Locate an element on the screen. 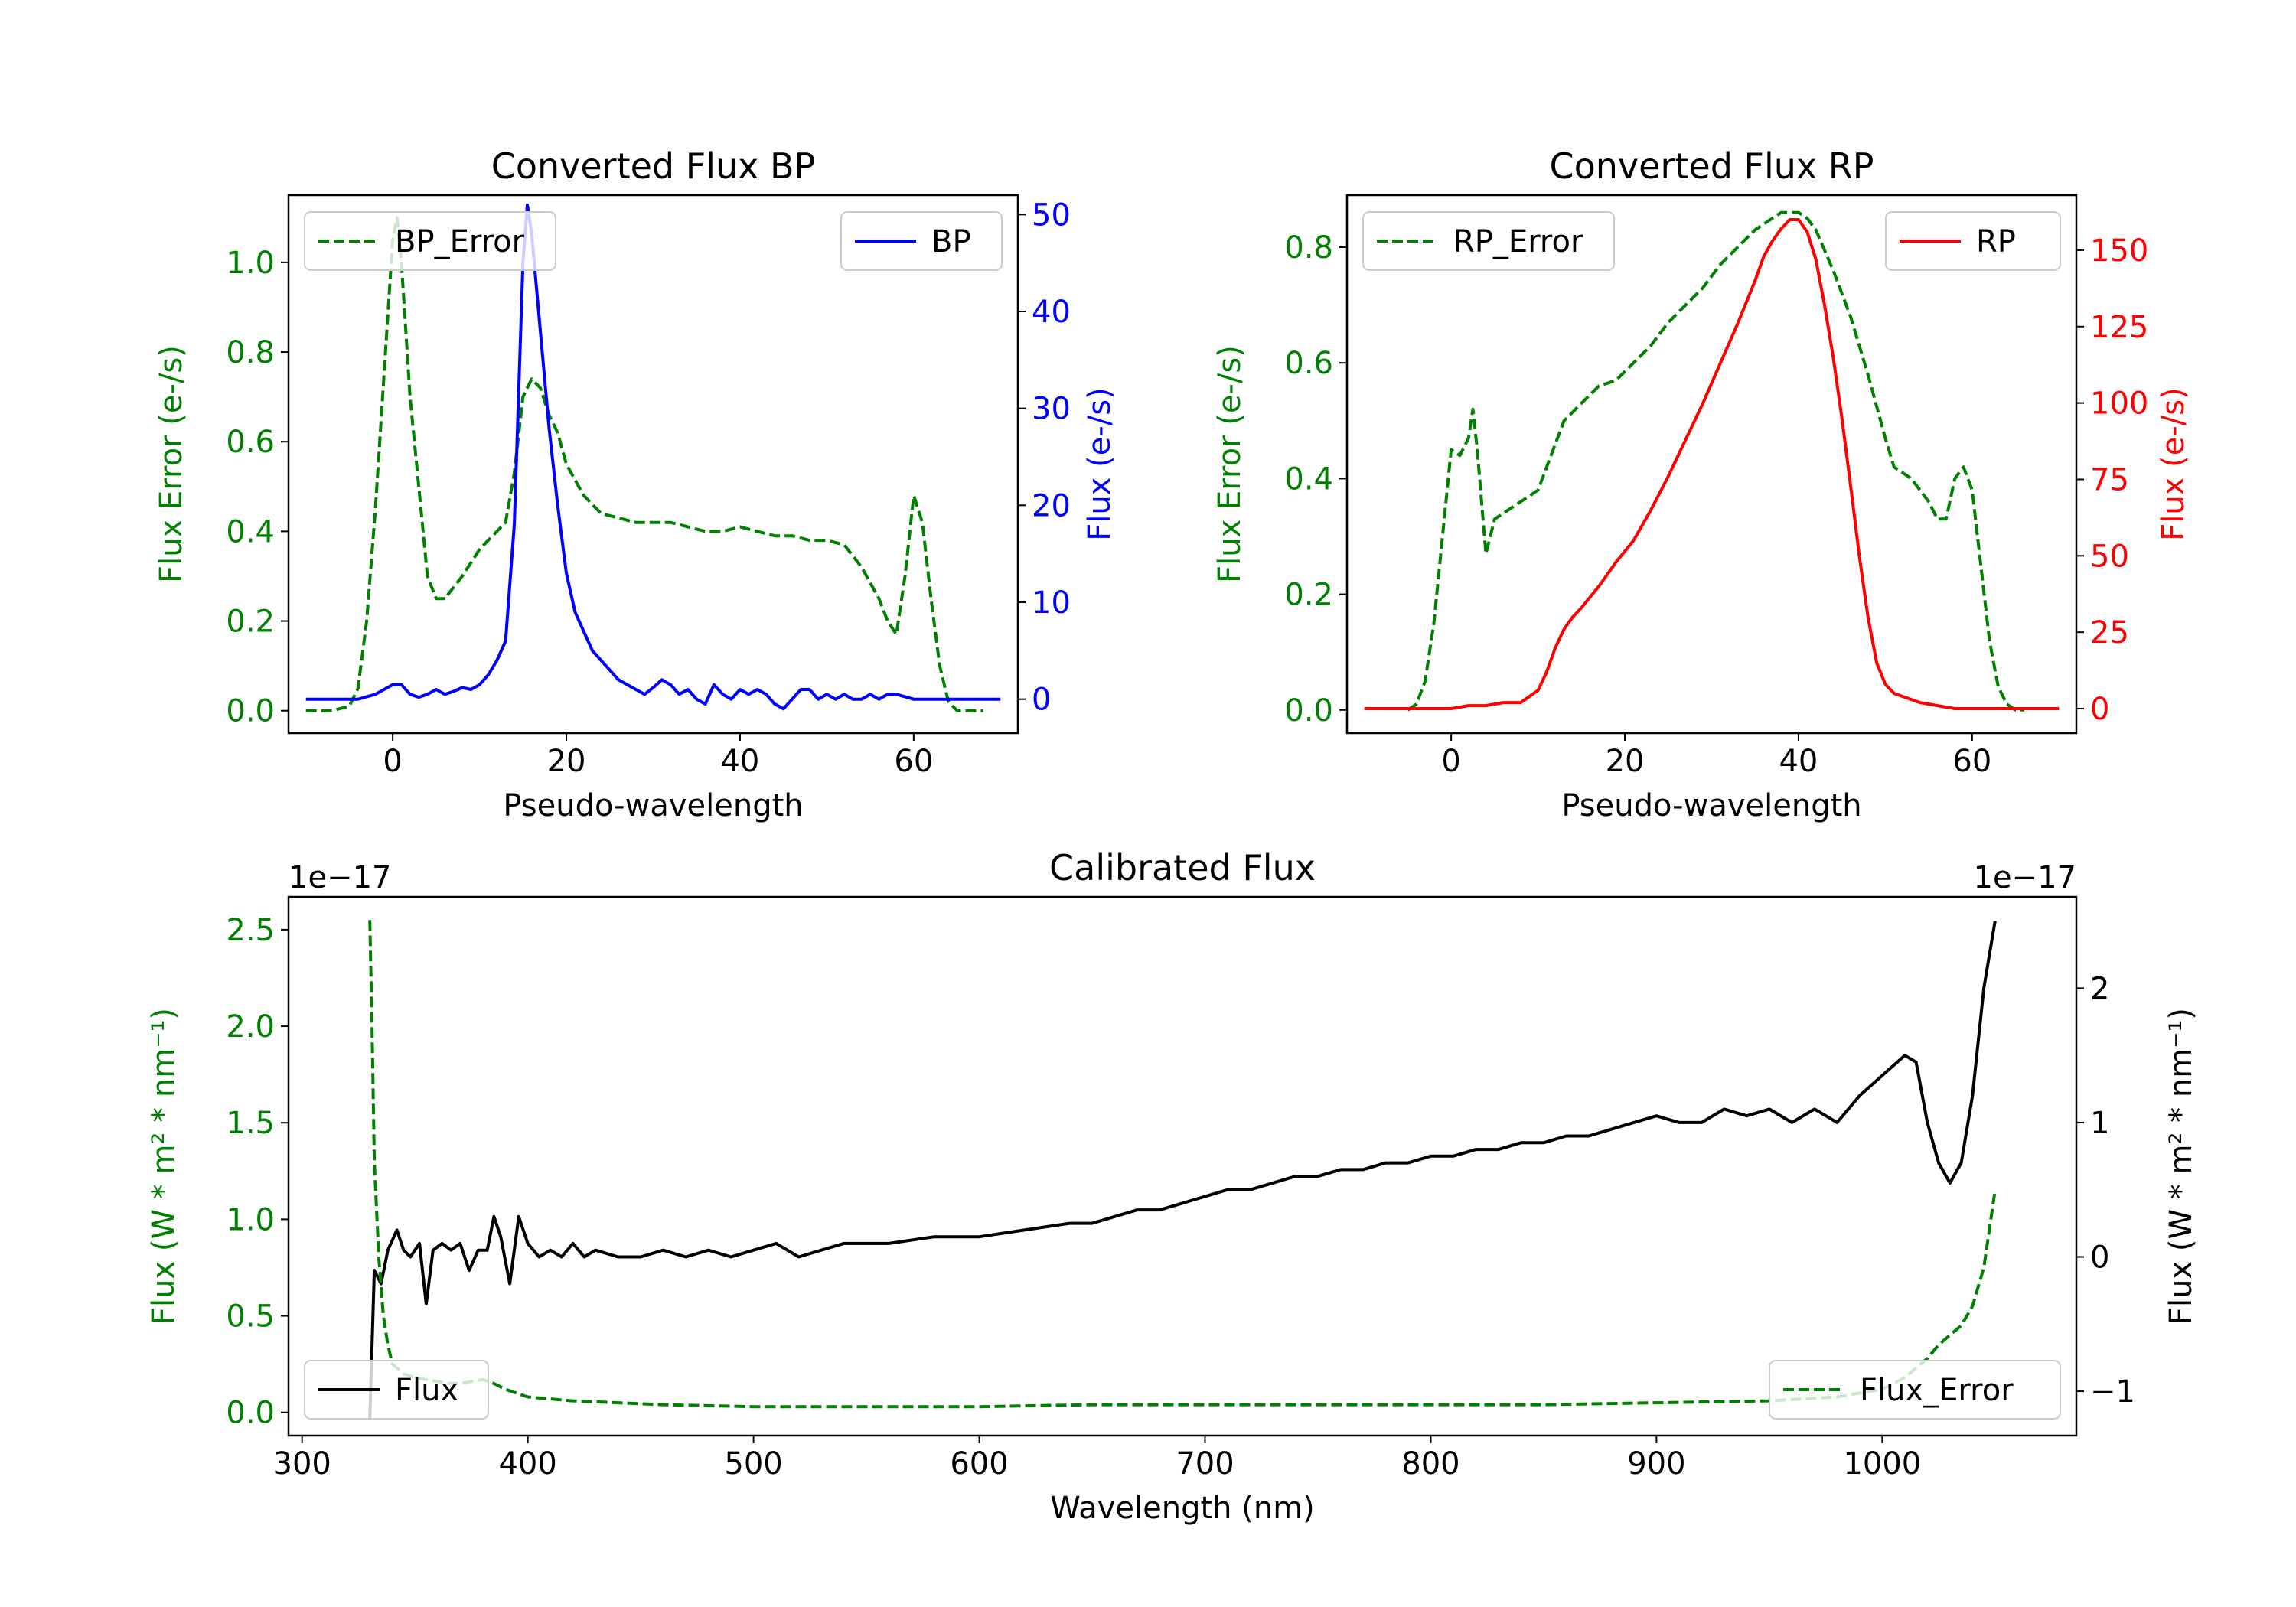 Image resolution: width=2296 pixels, height=1607 pixels. x-axis-label: Wavelength (nm) is located at coordinates (1182, 1508).